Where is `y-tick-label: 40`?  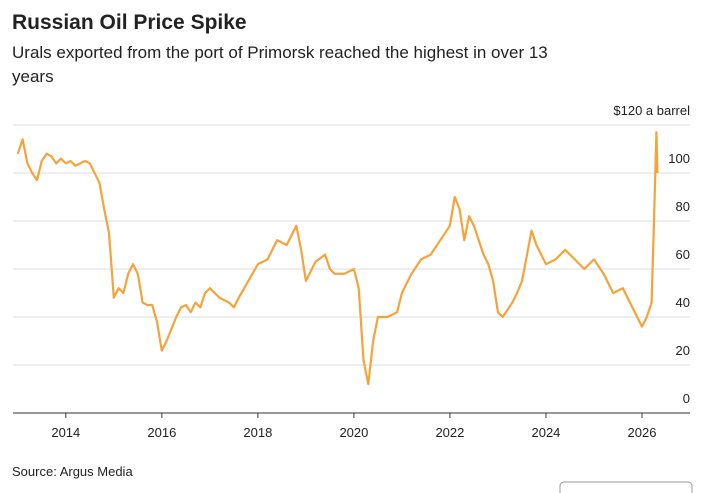
y-tick-label: 40 is located at coordinates (683, 302).